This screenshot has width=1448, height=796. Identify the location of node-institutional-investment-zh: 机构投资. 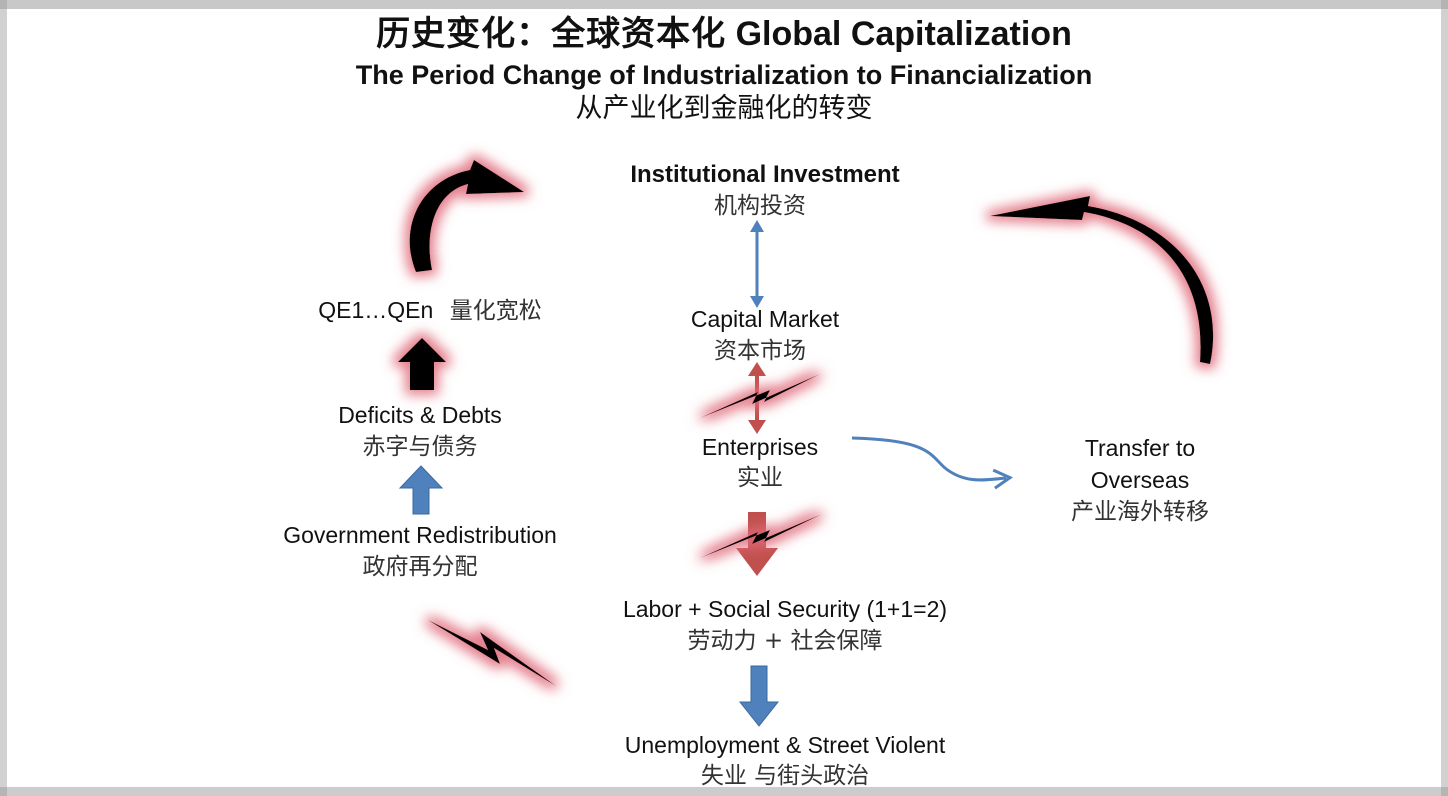
(760, 206).